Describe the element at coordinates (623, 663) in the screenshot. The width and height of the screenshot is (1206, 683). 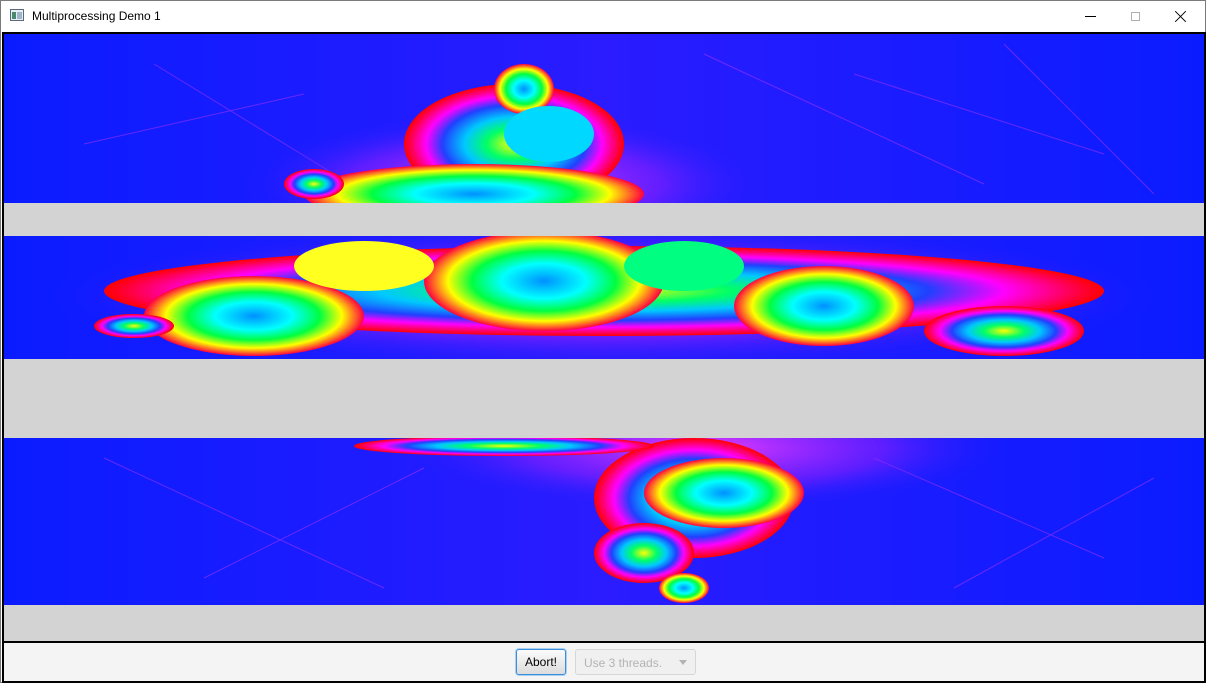
I see `threads-select-value: Use 3 threads.` at that location.